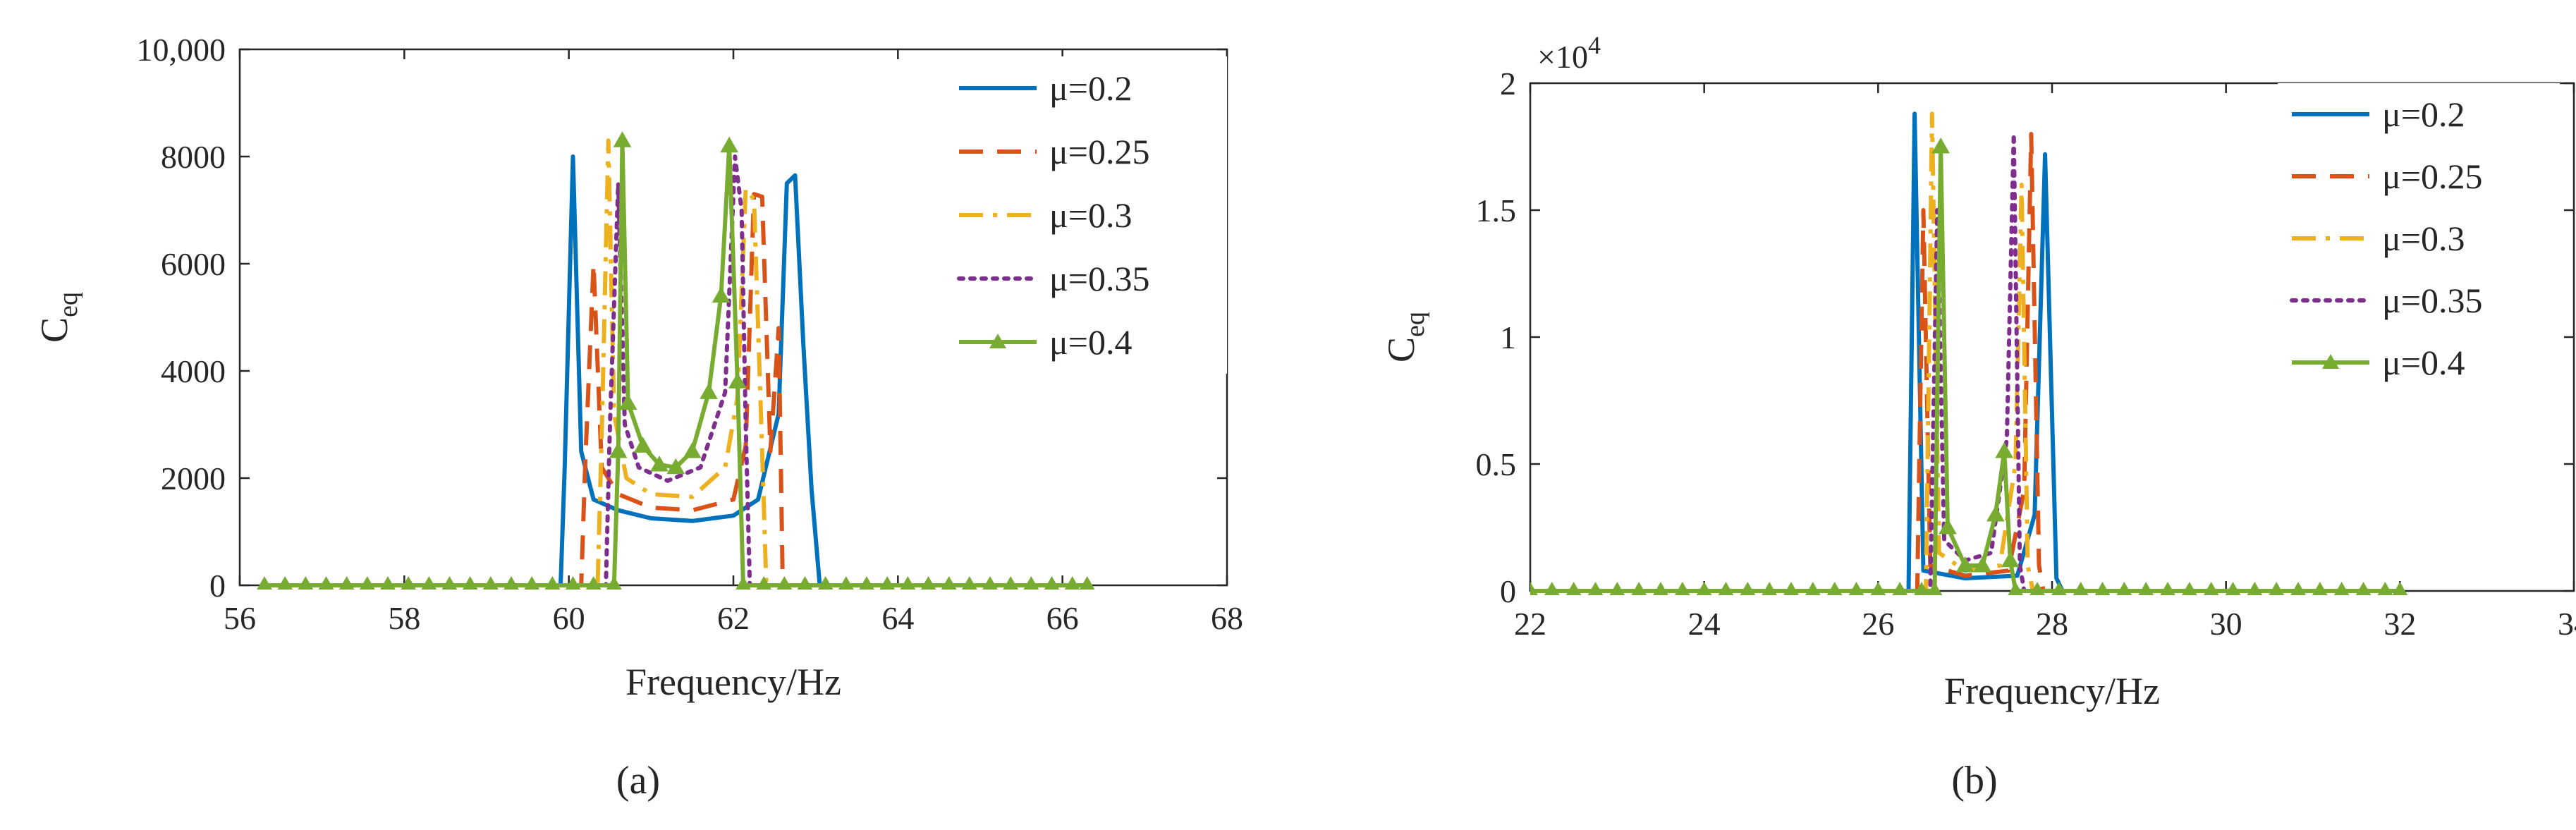 This screenshot has width=2576, height=830. Describe the element at coordinates (2226, 624) in the screenshot. I see `x-tick-label: 30` at that location.